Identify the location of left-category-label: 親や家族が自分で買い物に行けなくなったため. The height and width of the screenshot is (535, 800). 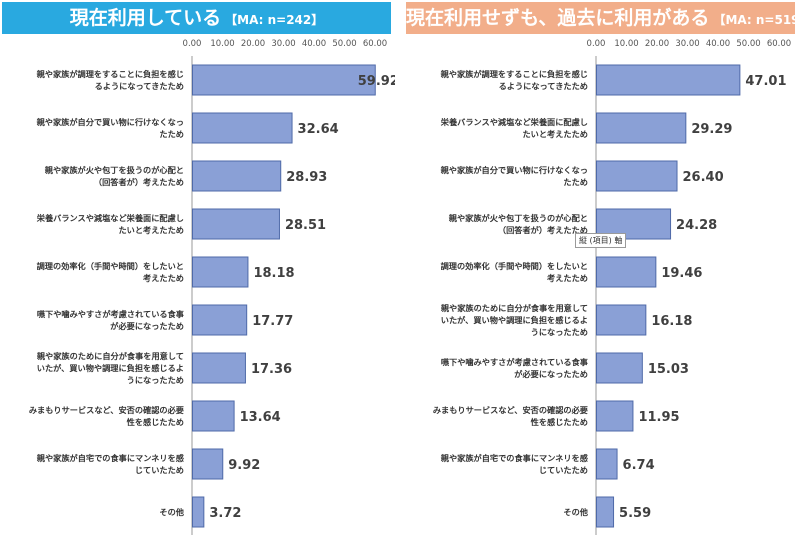
(110, 128).